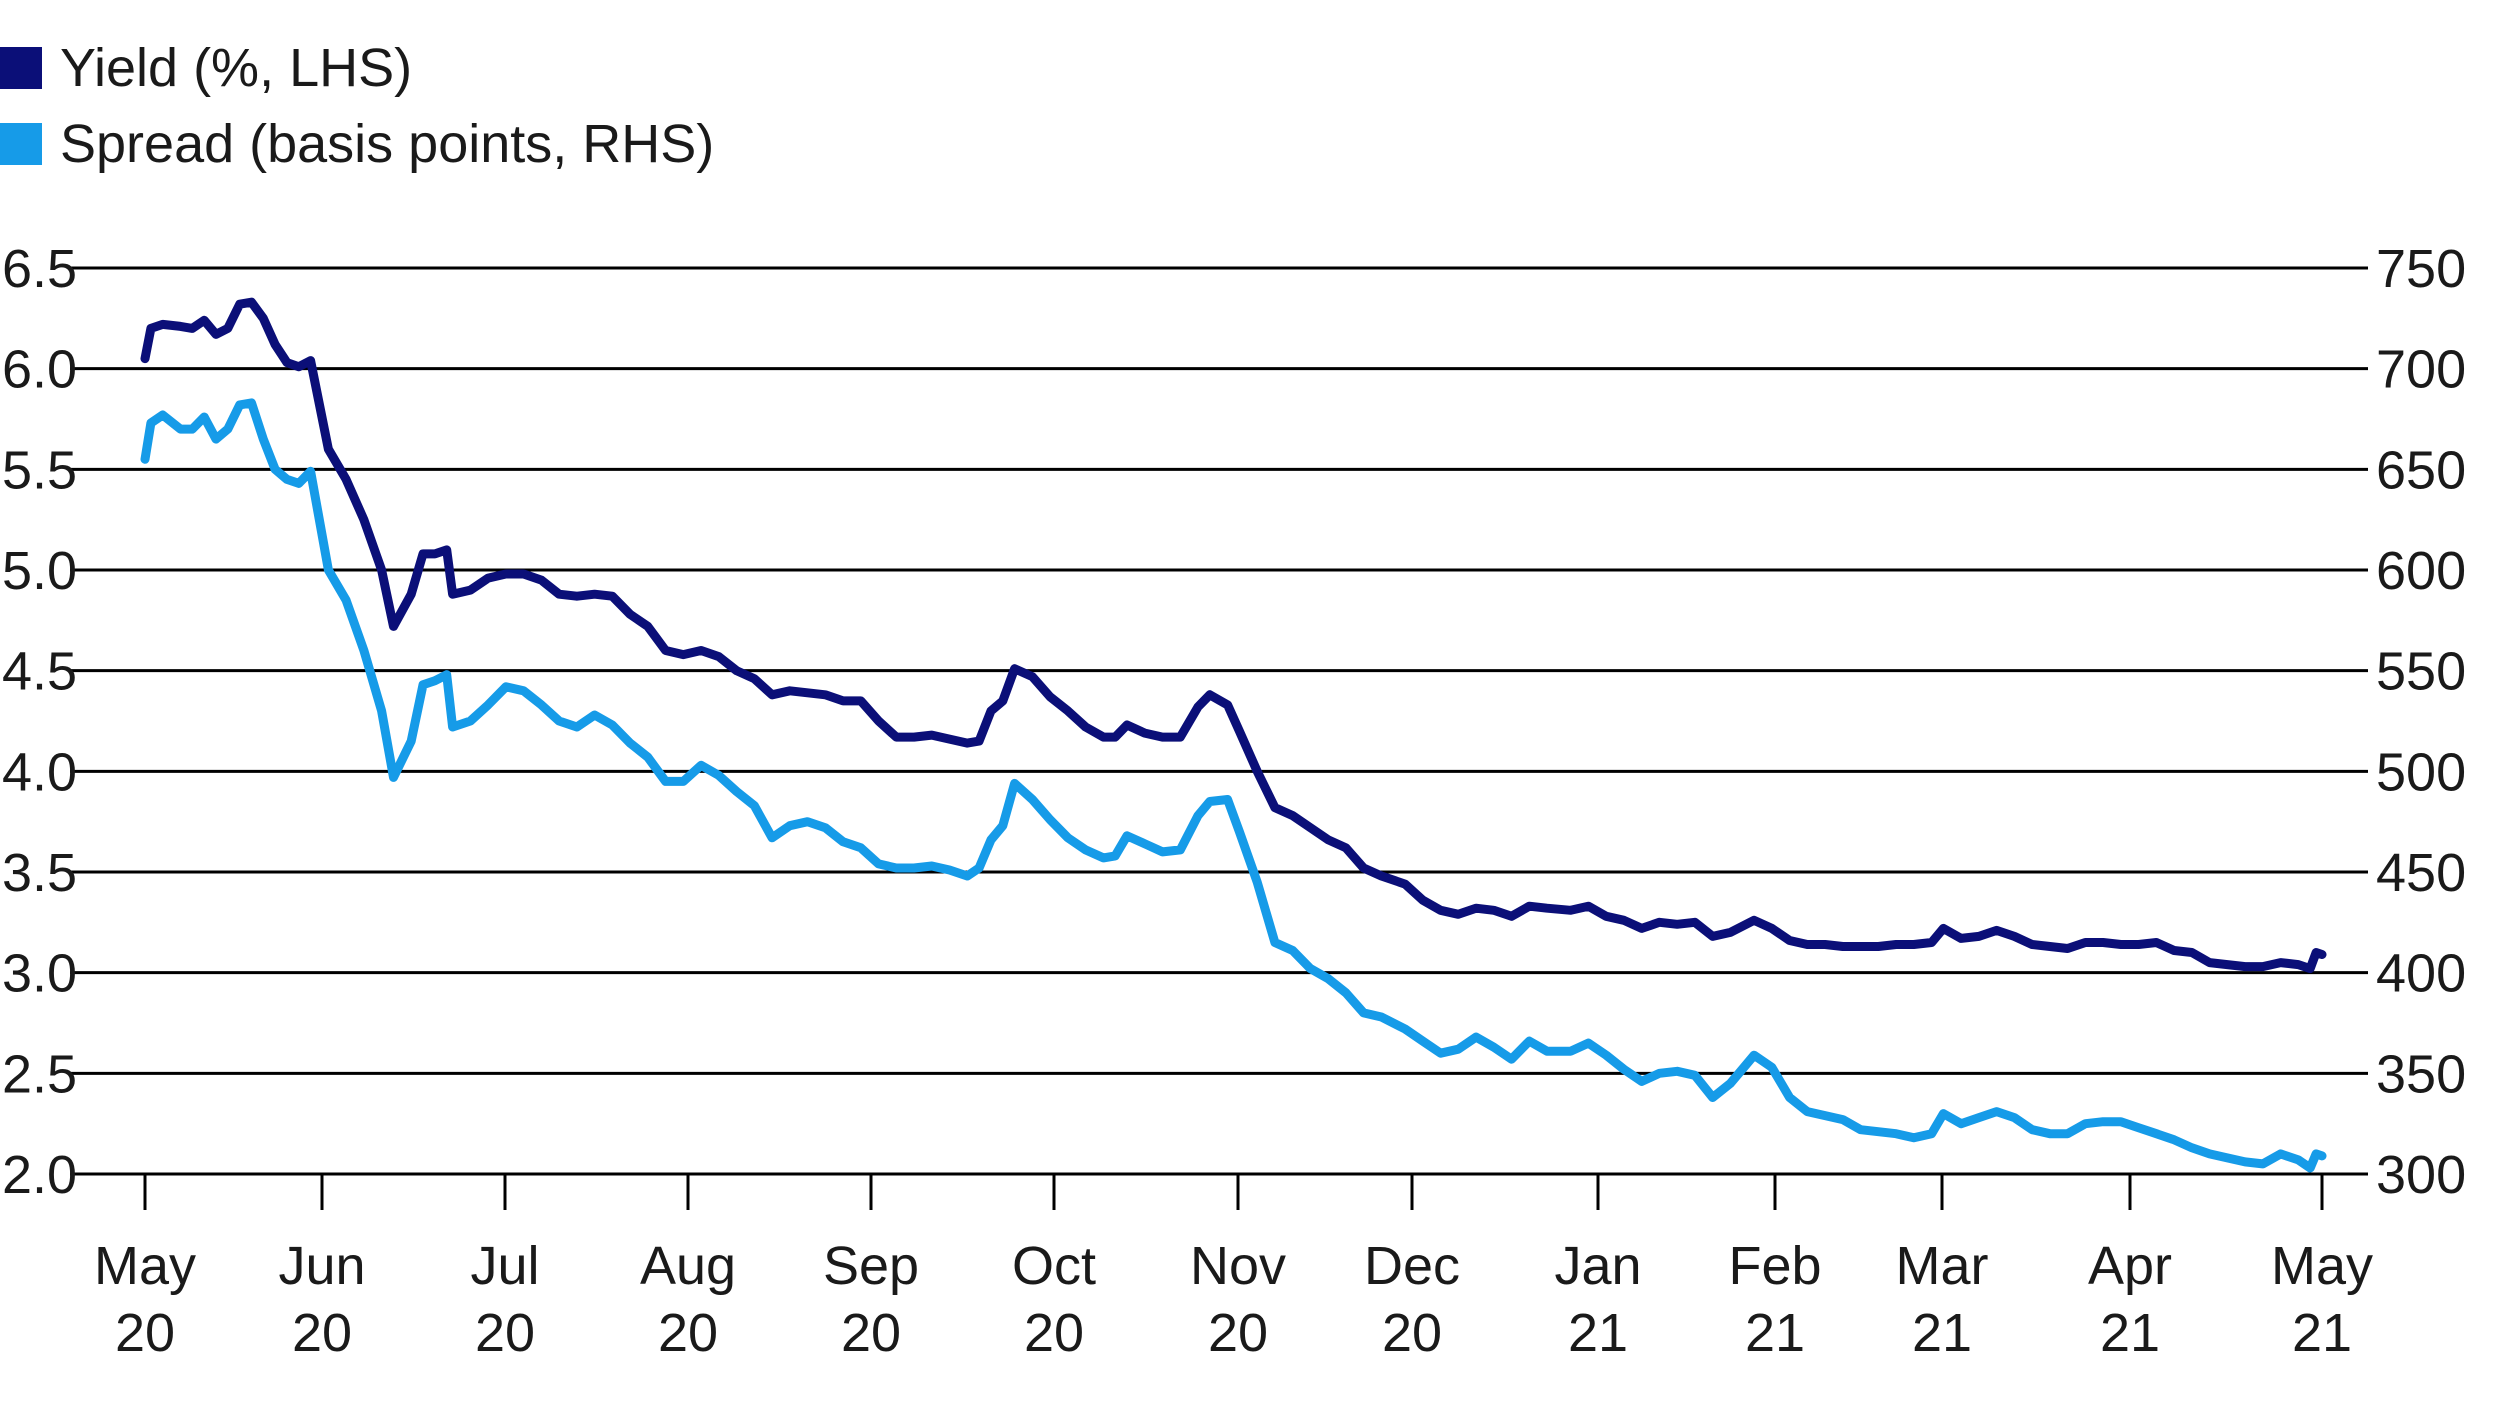  Describe the element at coordinates (2421, 672) in the screenshot. I see `y-right-tick-label: 550` at that location.